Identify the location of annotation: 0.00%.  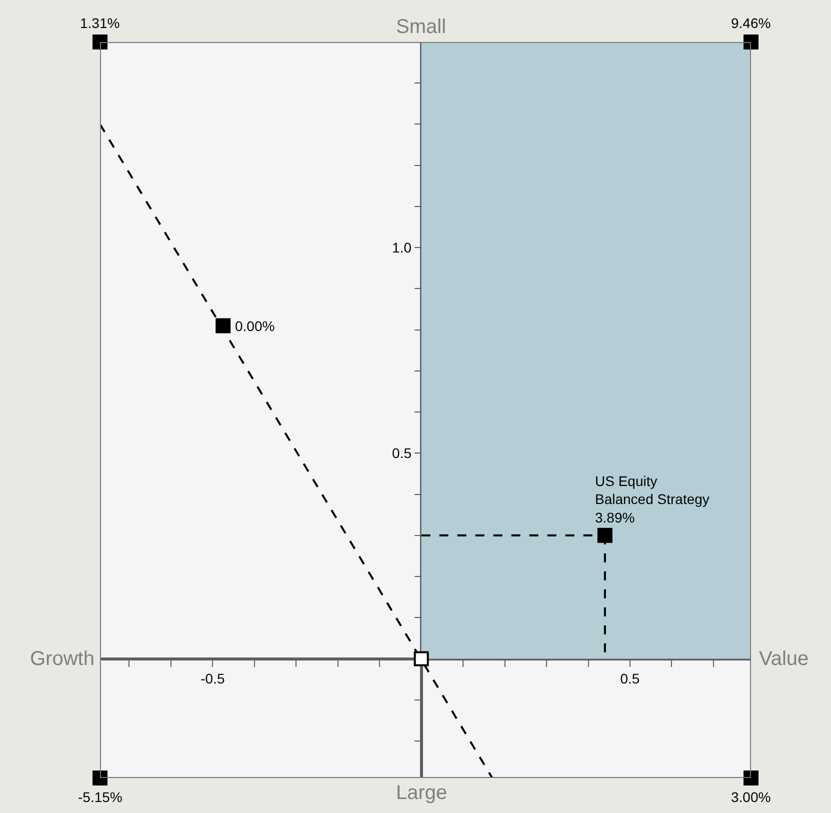
(255, 326).